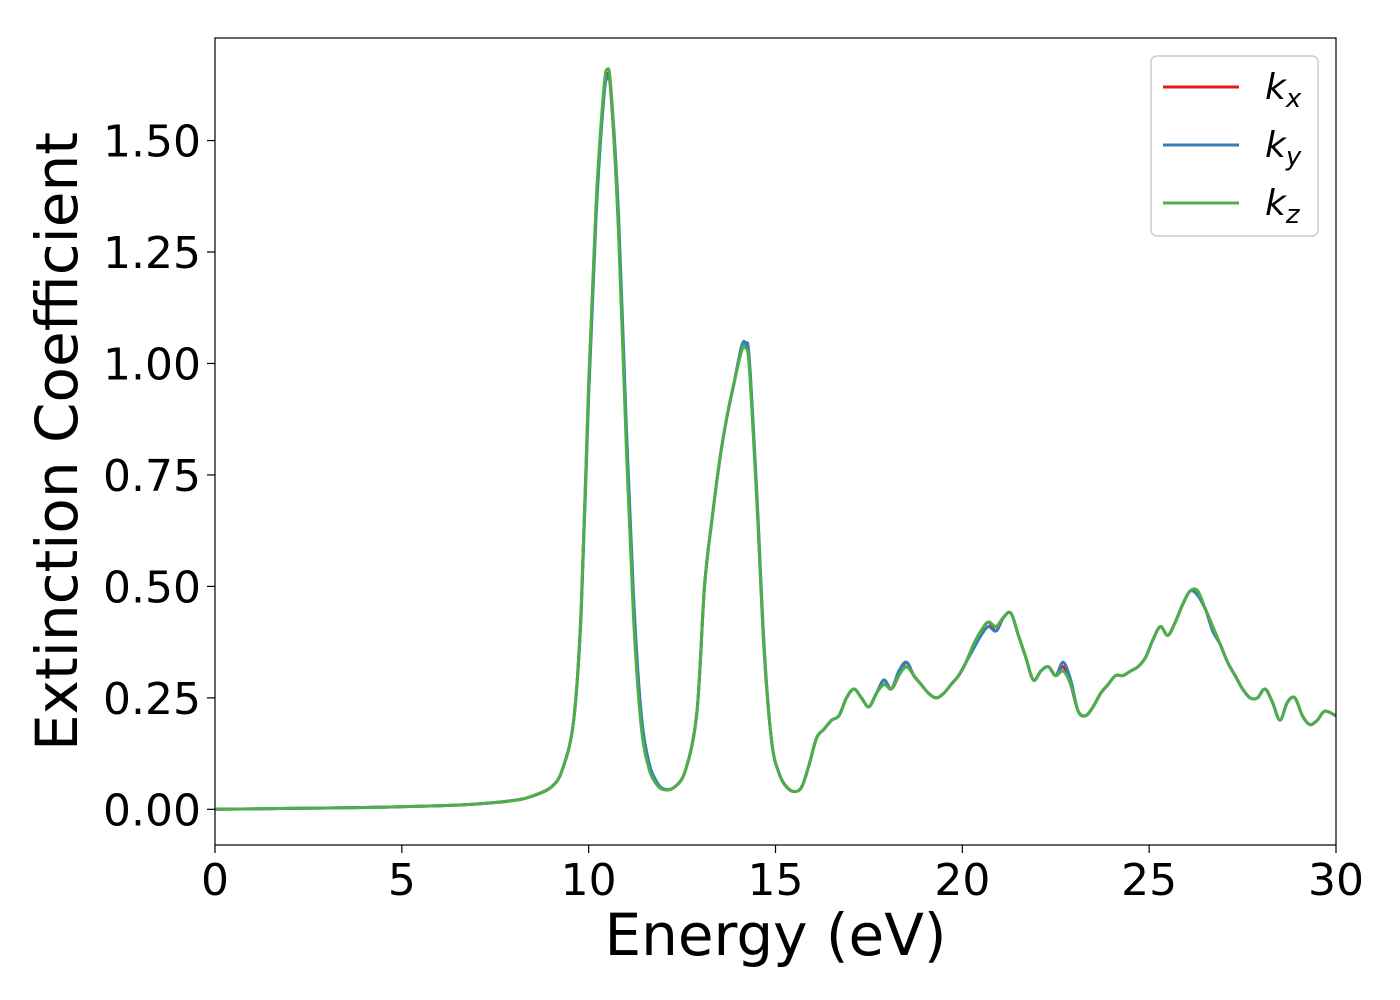 Image resolution: width=1400 pixels, height=1000 pixels. I want to click on x-tick-label: 30, so click(1336, 880).